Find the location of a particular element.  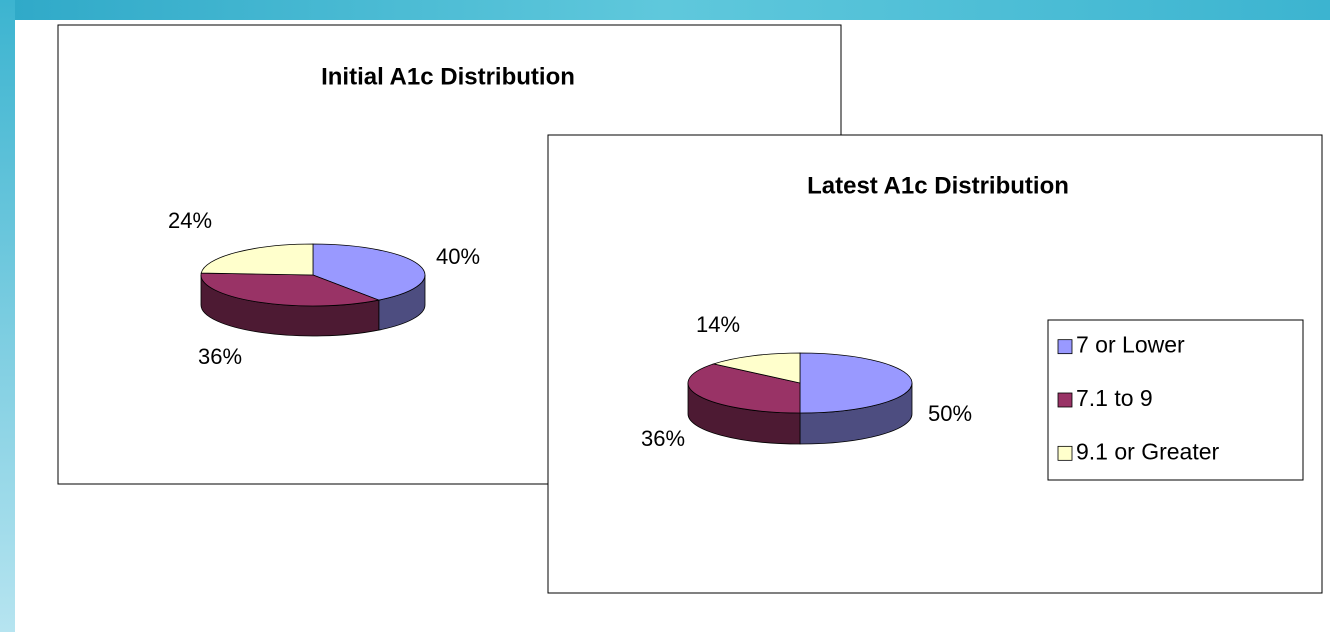

legend-label: 7 or Lower is located at coordinates (1130, 345).